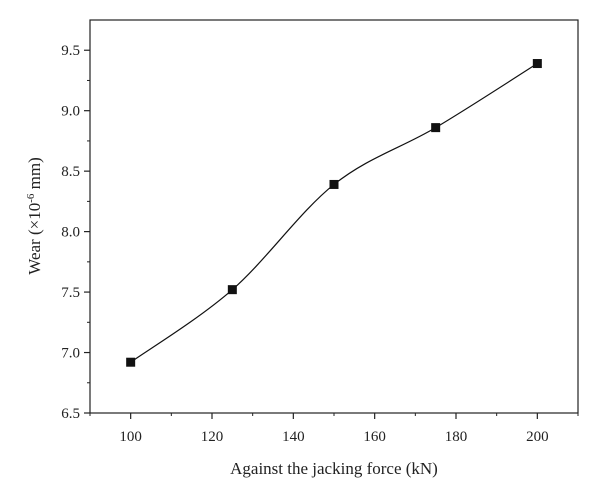  Describe the element at coordinates (374, 437) in the screenshot. I see `x-tick-label: 160` at that location.